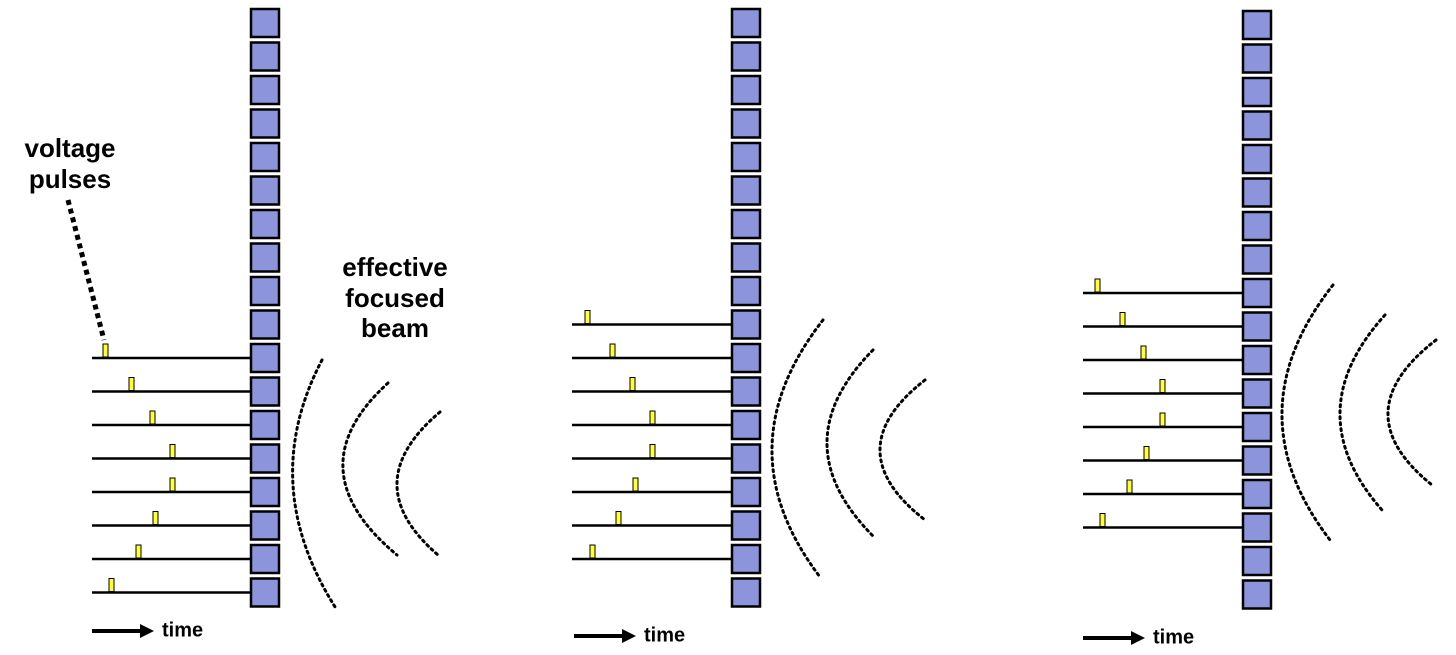  I want to click on label: pulses, so click(70, 179).